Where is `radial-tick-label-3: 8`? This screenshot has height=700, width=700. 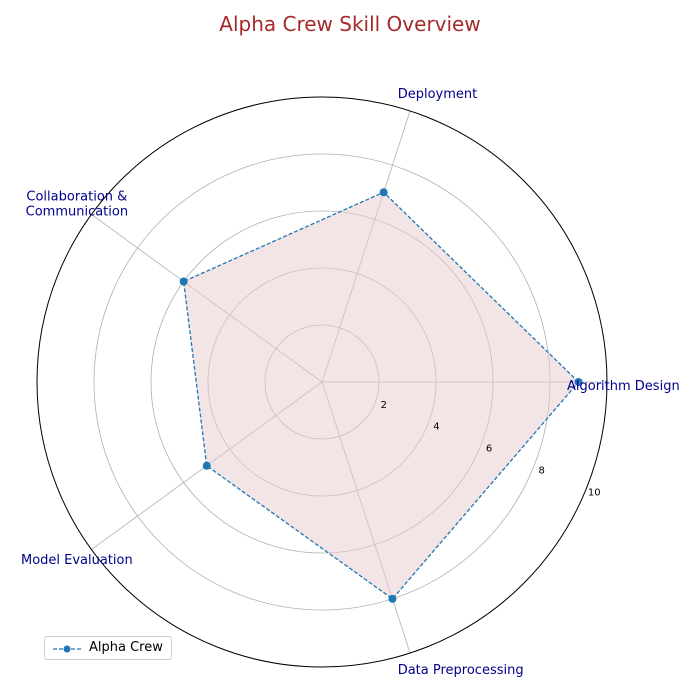
radial-tick-label-3: 8 is located at coordinates (541, 471).